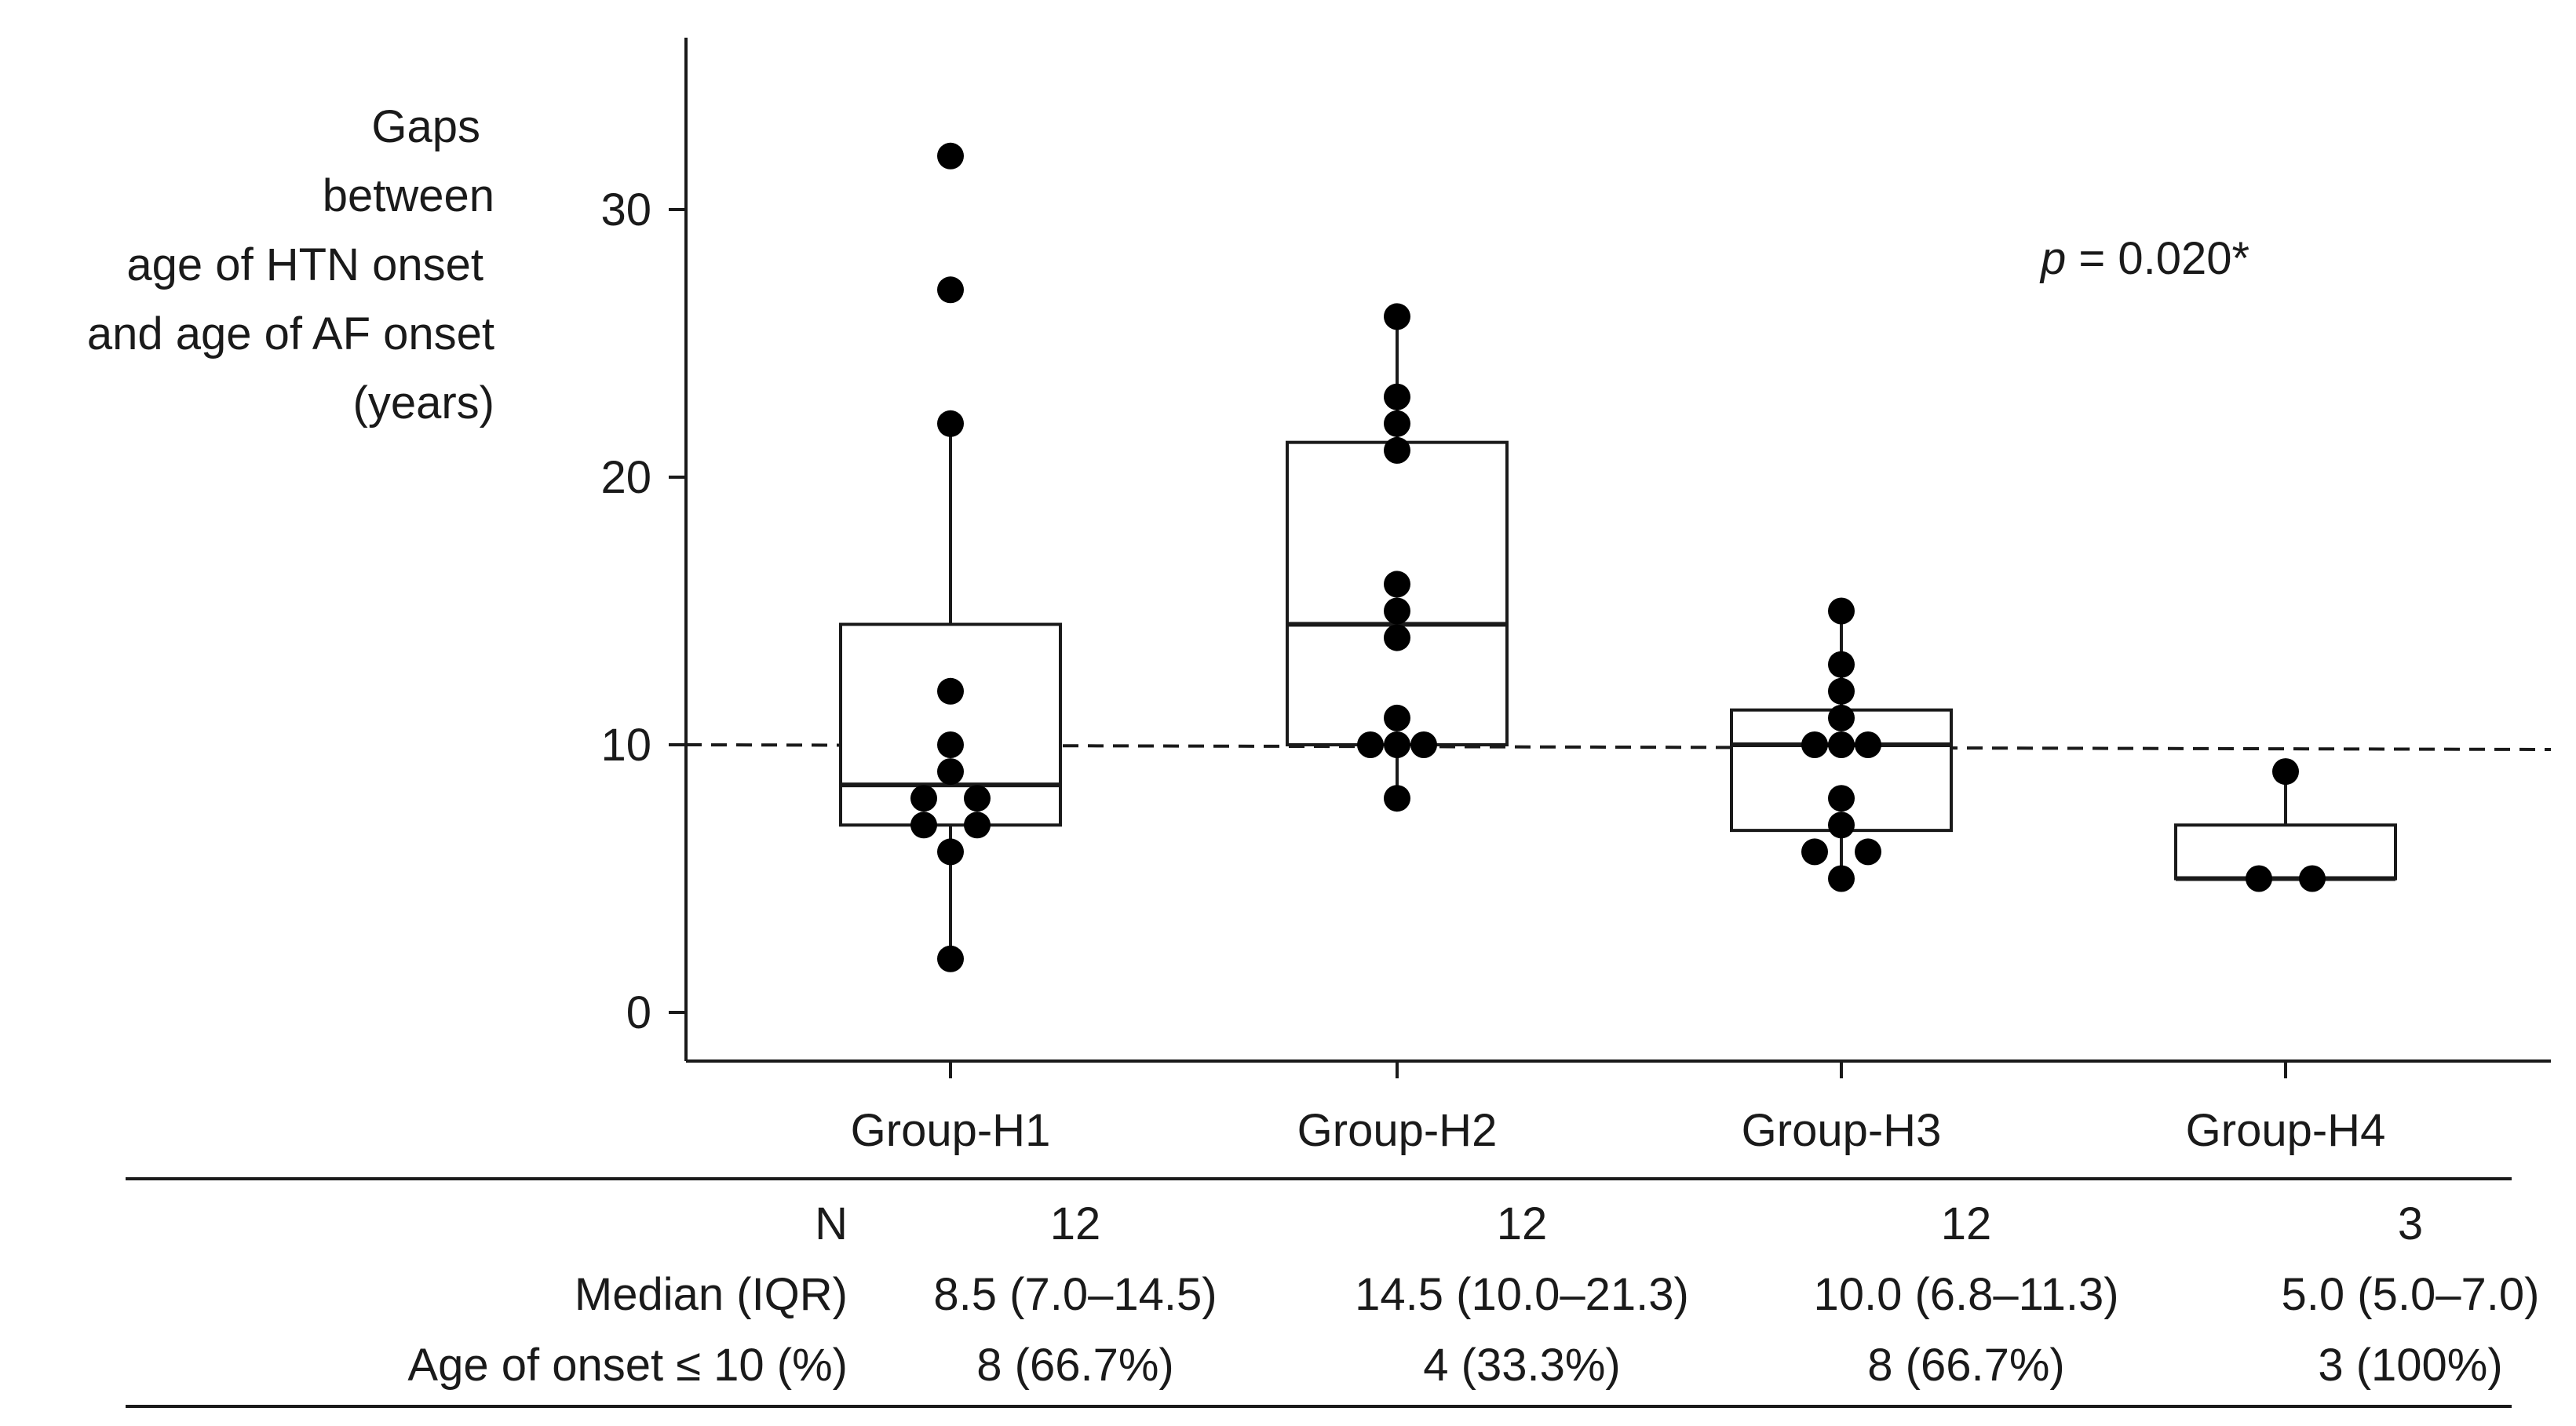 This screenshot has width=2576, height=1426. Describe the element at coordinates (408, 195) in the screenshot. I see `y-axis-label-line: between` at that location.